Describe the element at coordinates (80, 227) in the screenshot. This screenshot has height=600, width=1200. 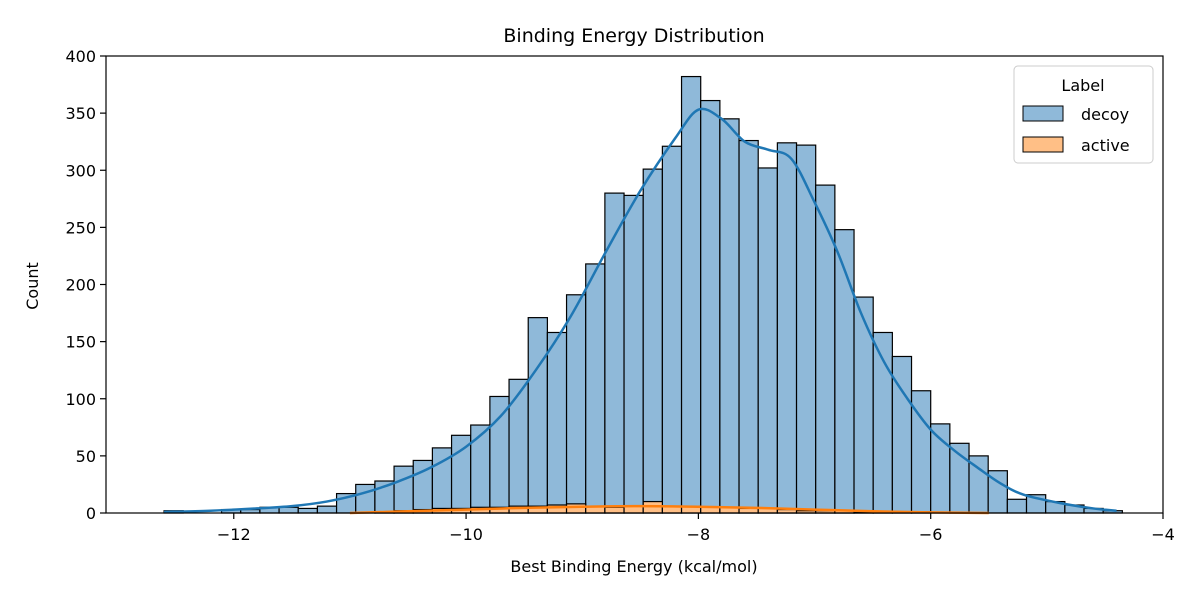
I see `y-tick-label: 250` at that location.